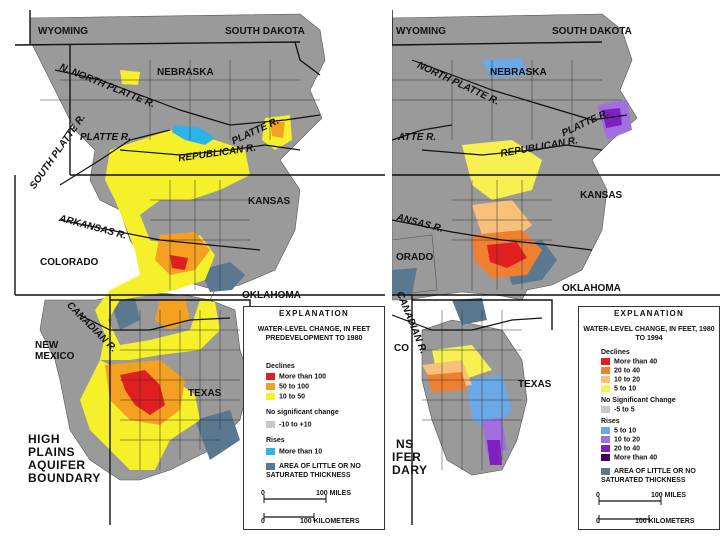 Image resolution: width=720 pixels, height=540 pixels. Describe the element at coordinates (618, 388) in the screenshot. I see `legend-item-decline-4: 5 to 10` at that location.